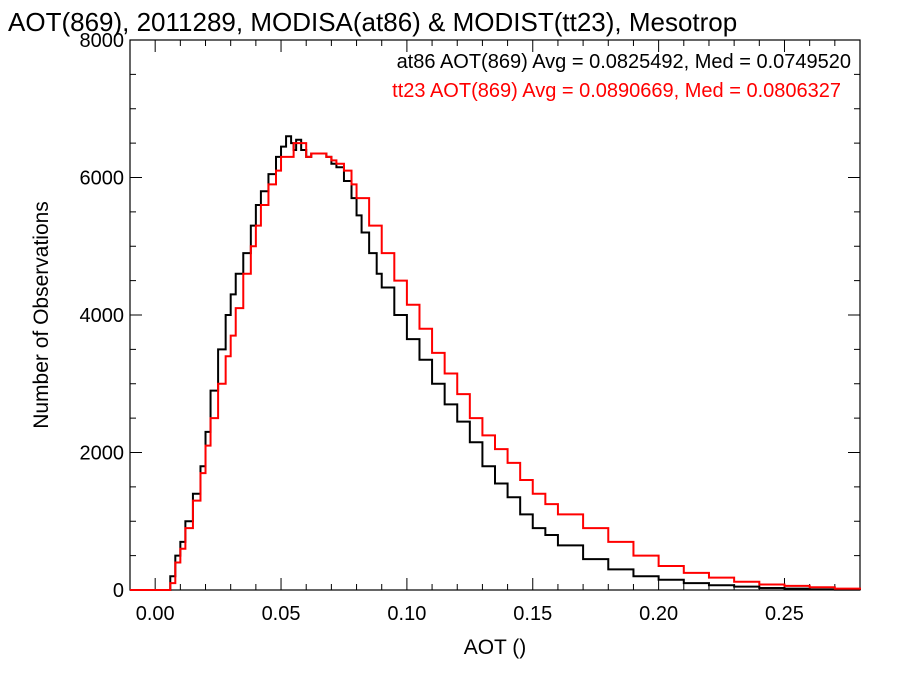 The height and width of the screenshot is (675, 900). What do you see at coordinates (658, 614) in the screenshot?
I see `x-tick-label: 0.20` at bounding box center [658, 614].